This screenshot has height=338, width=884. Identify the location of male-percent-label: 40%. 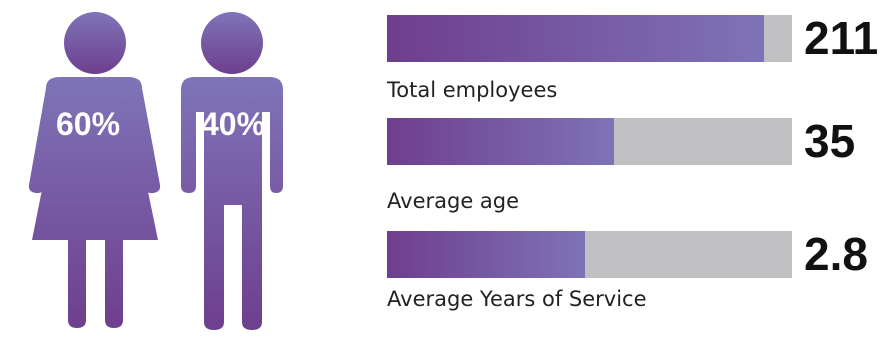
(233, 124).